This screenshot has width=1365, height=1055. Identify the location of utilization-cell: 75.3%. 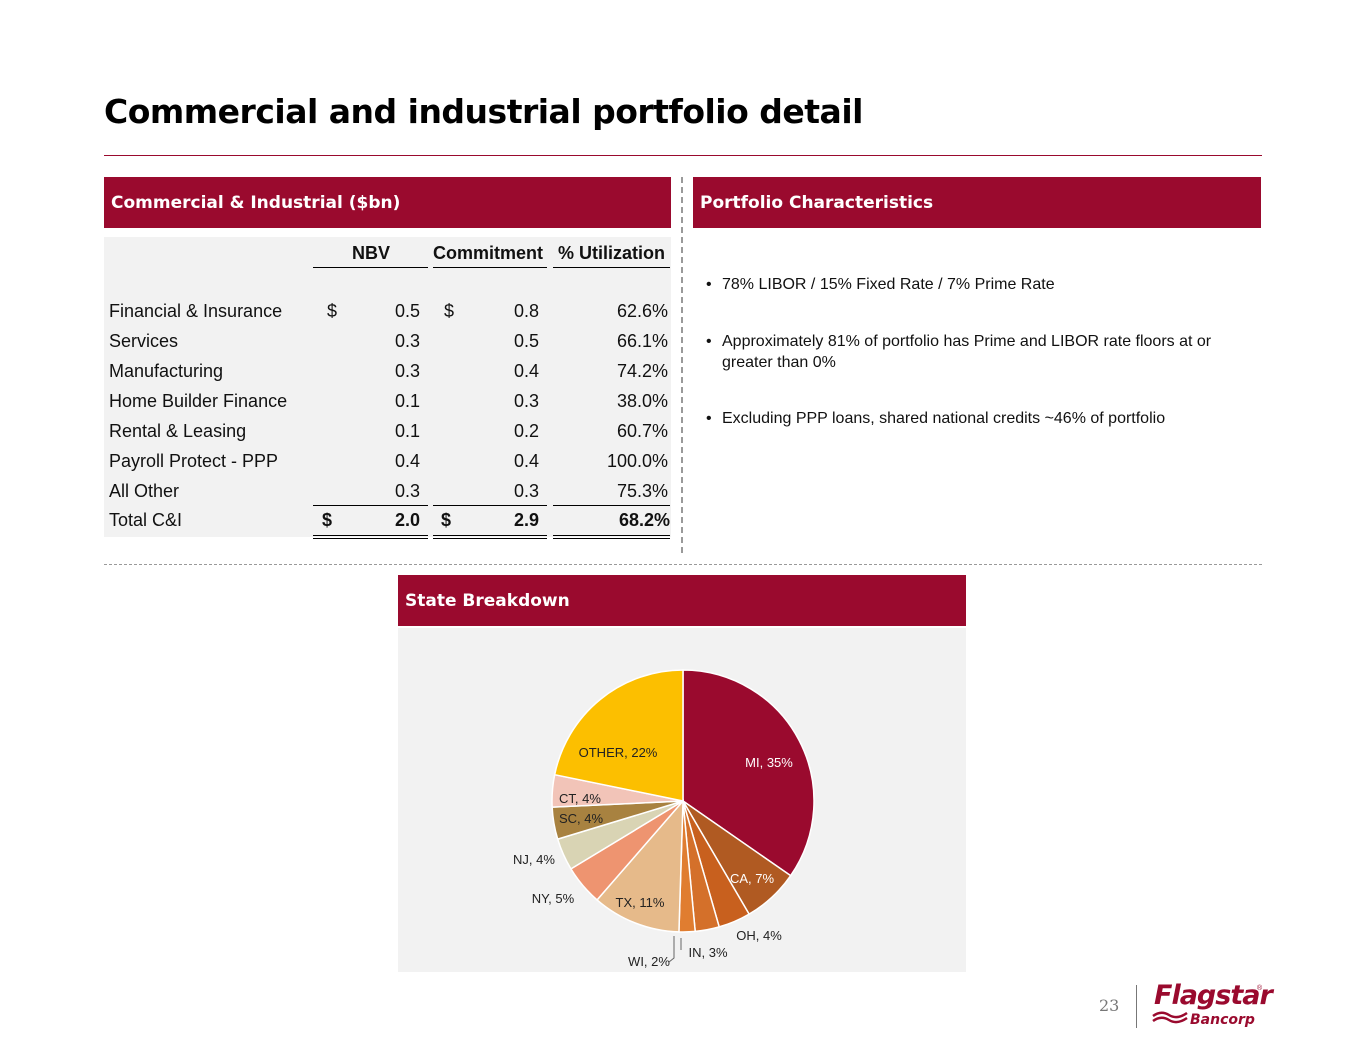
(642, 491).